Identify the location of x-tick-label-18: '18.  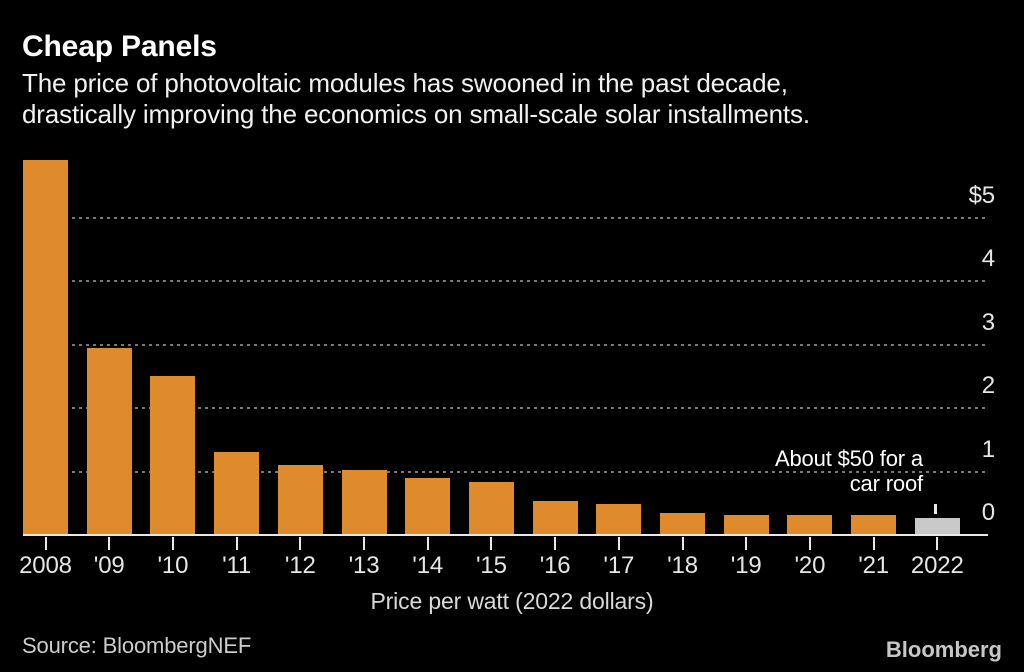
(682, 565).